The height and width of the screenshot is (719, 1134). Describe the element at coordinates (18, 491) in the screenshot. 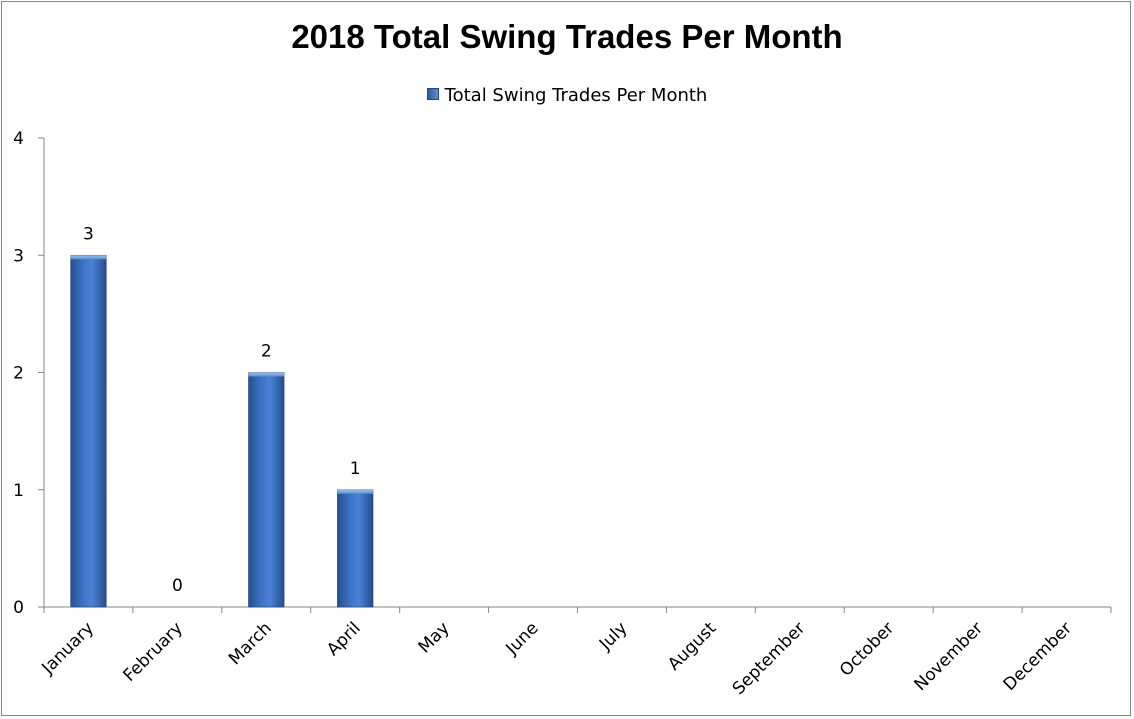

I see `y-tick-label: 1` at that location.